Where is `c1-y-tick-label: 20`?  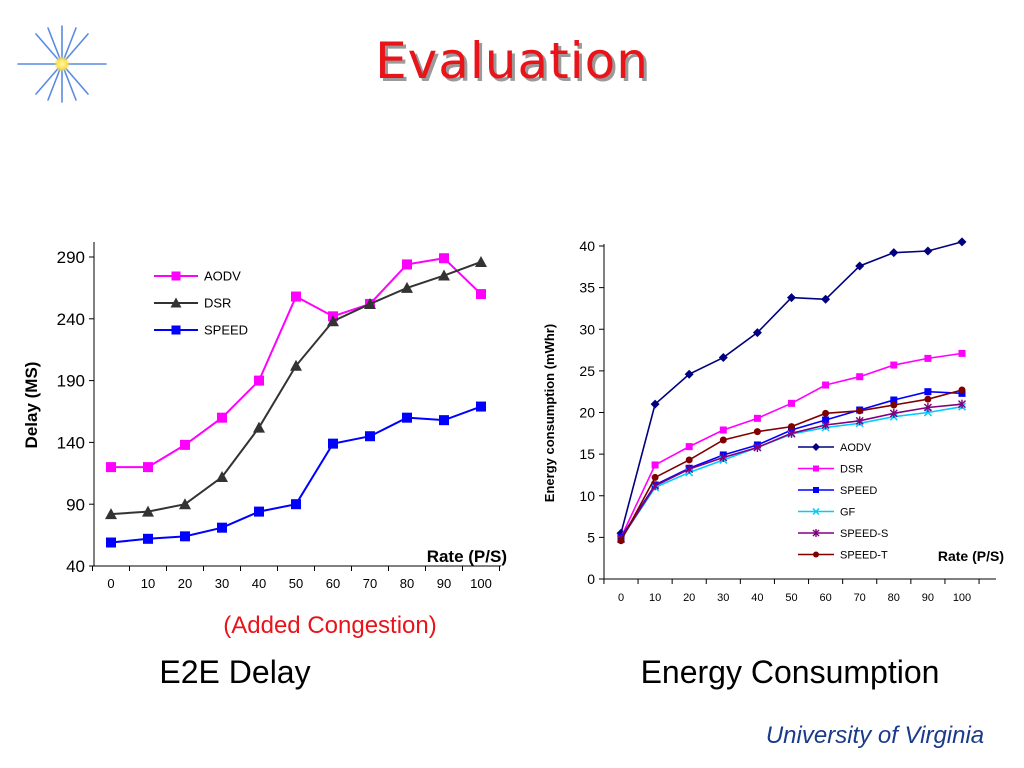 c1-y-tick-label: 20 is located at coordinates (587, 413).